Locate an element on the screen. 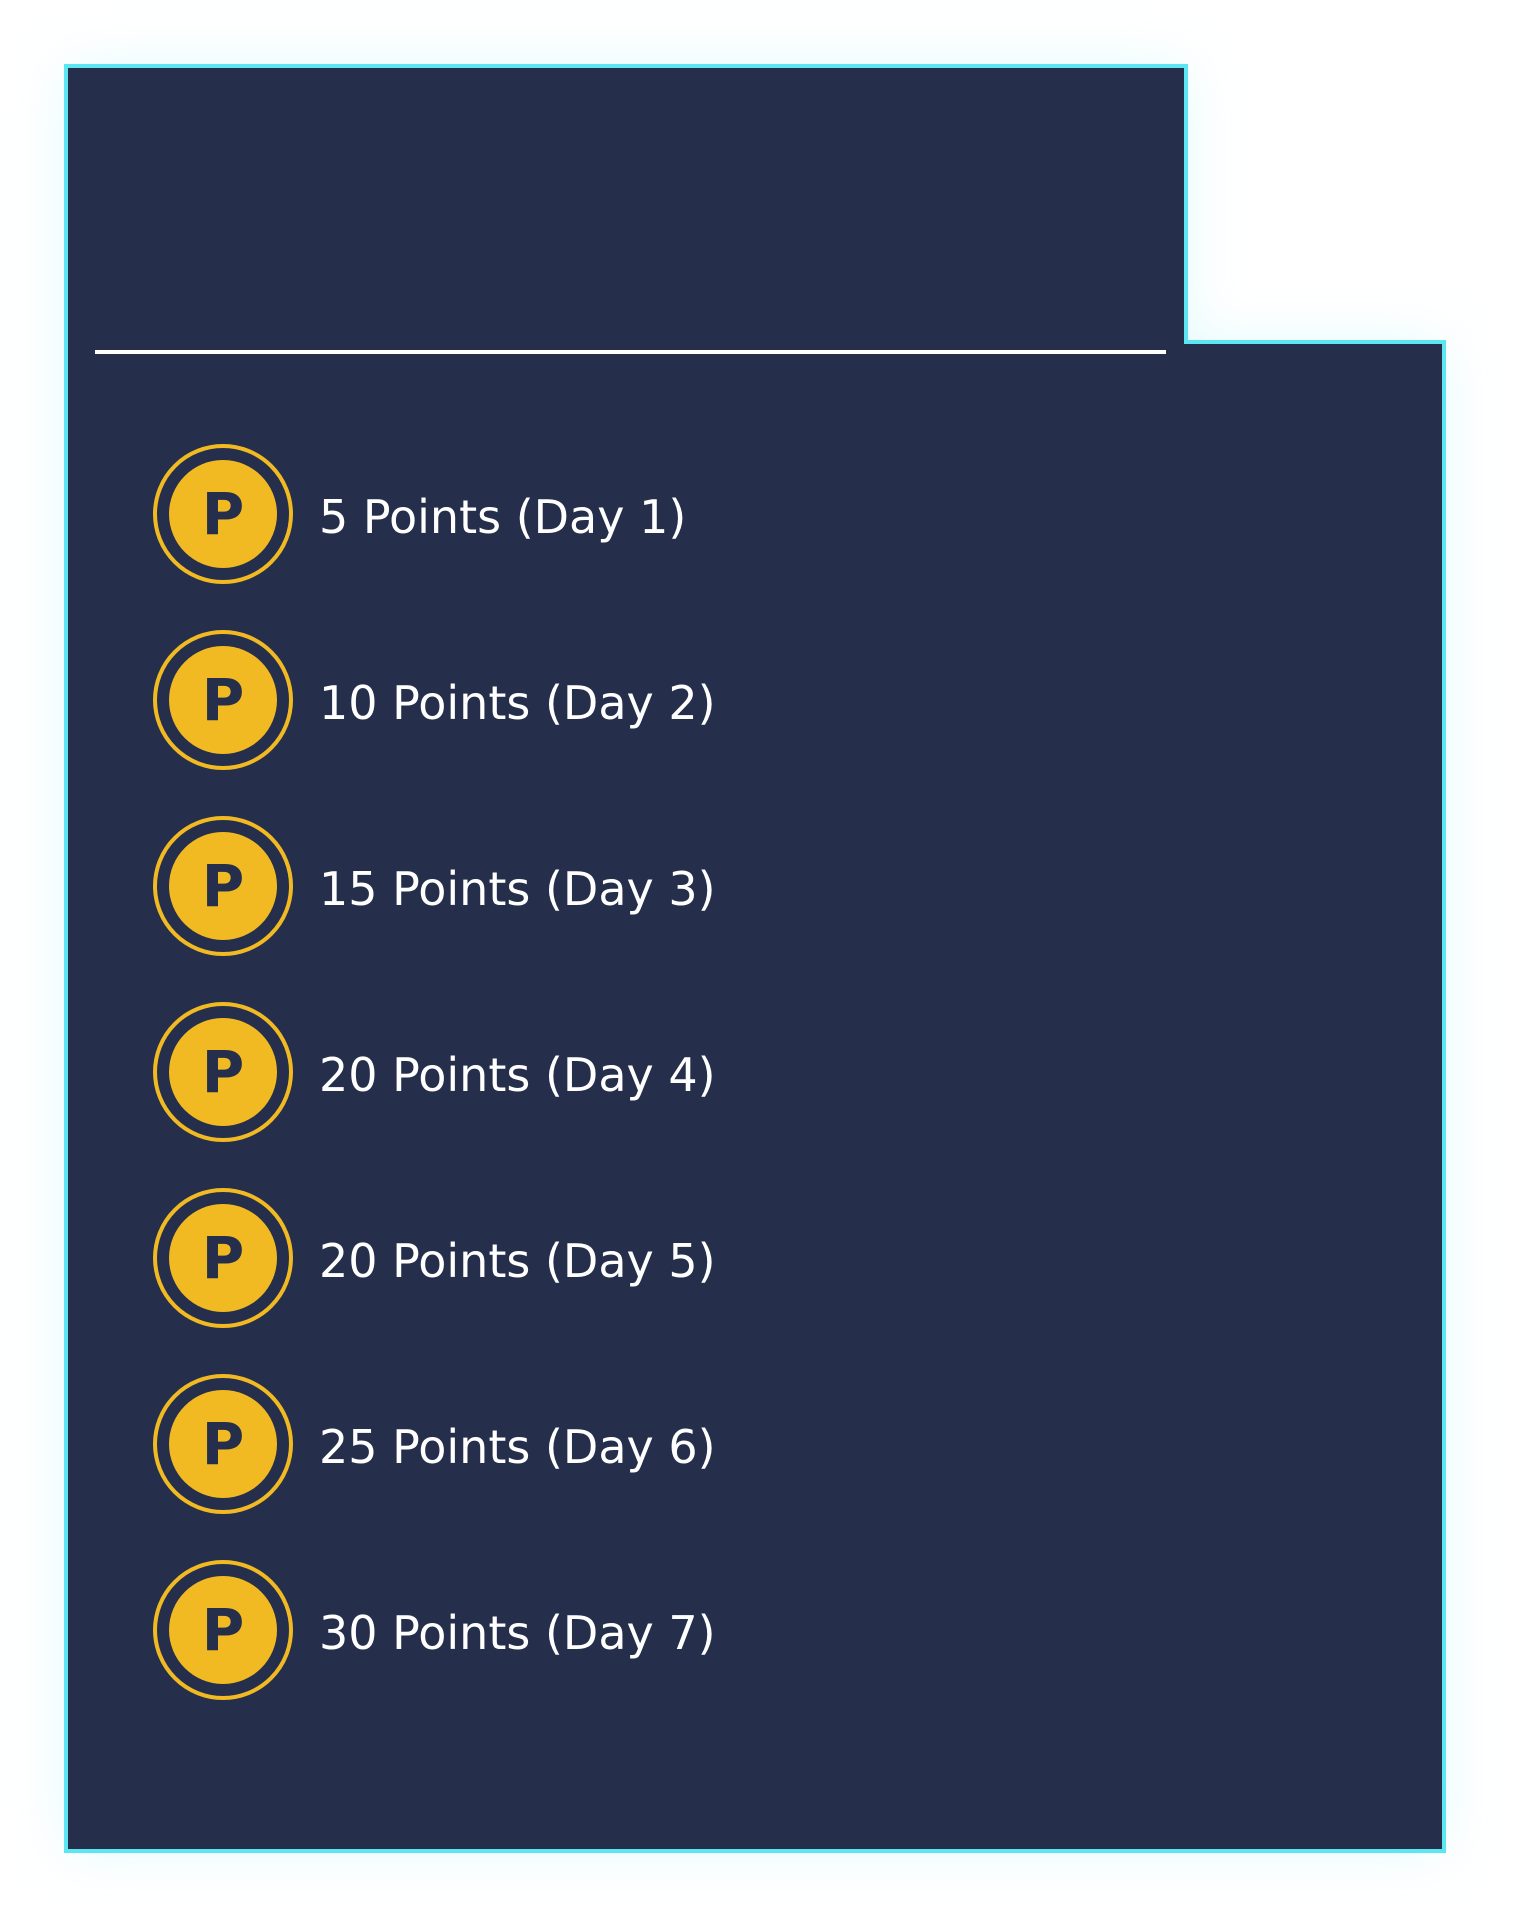 The width and height of the screenshot is (1516, 1921). reward-label: 5 Points (Day 1) is located at coordinates (503, 517).